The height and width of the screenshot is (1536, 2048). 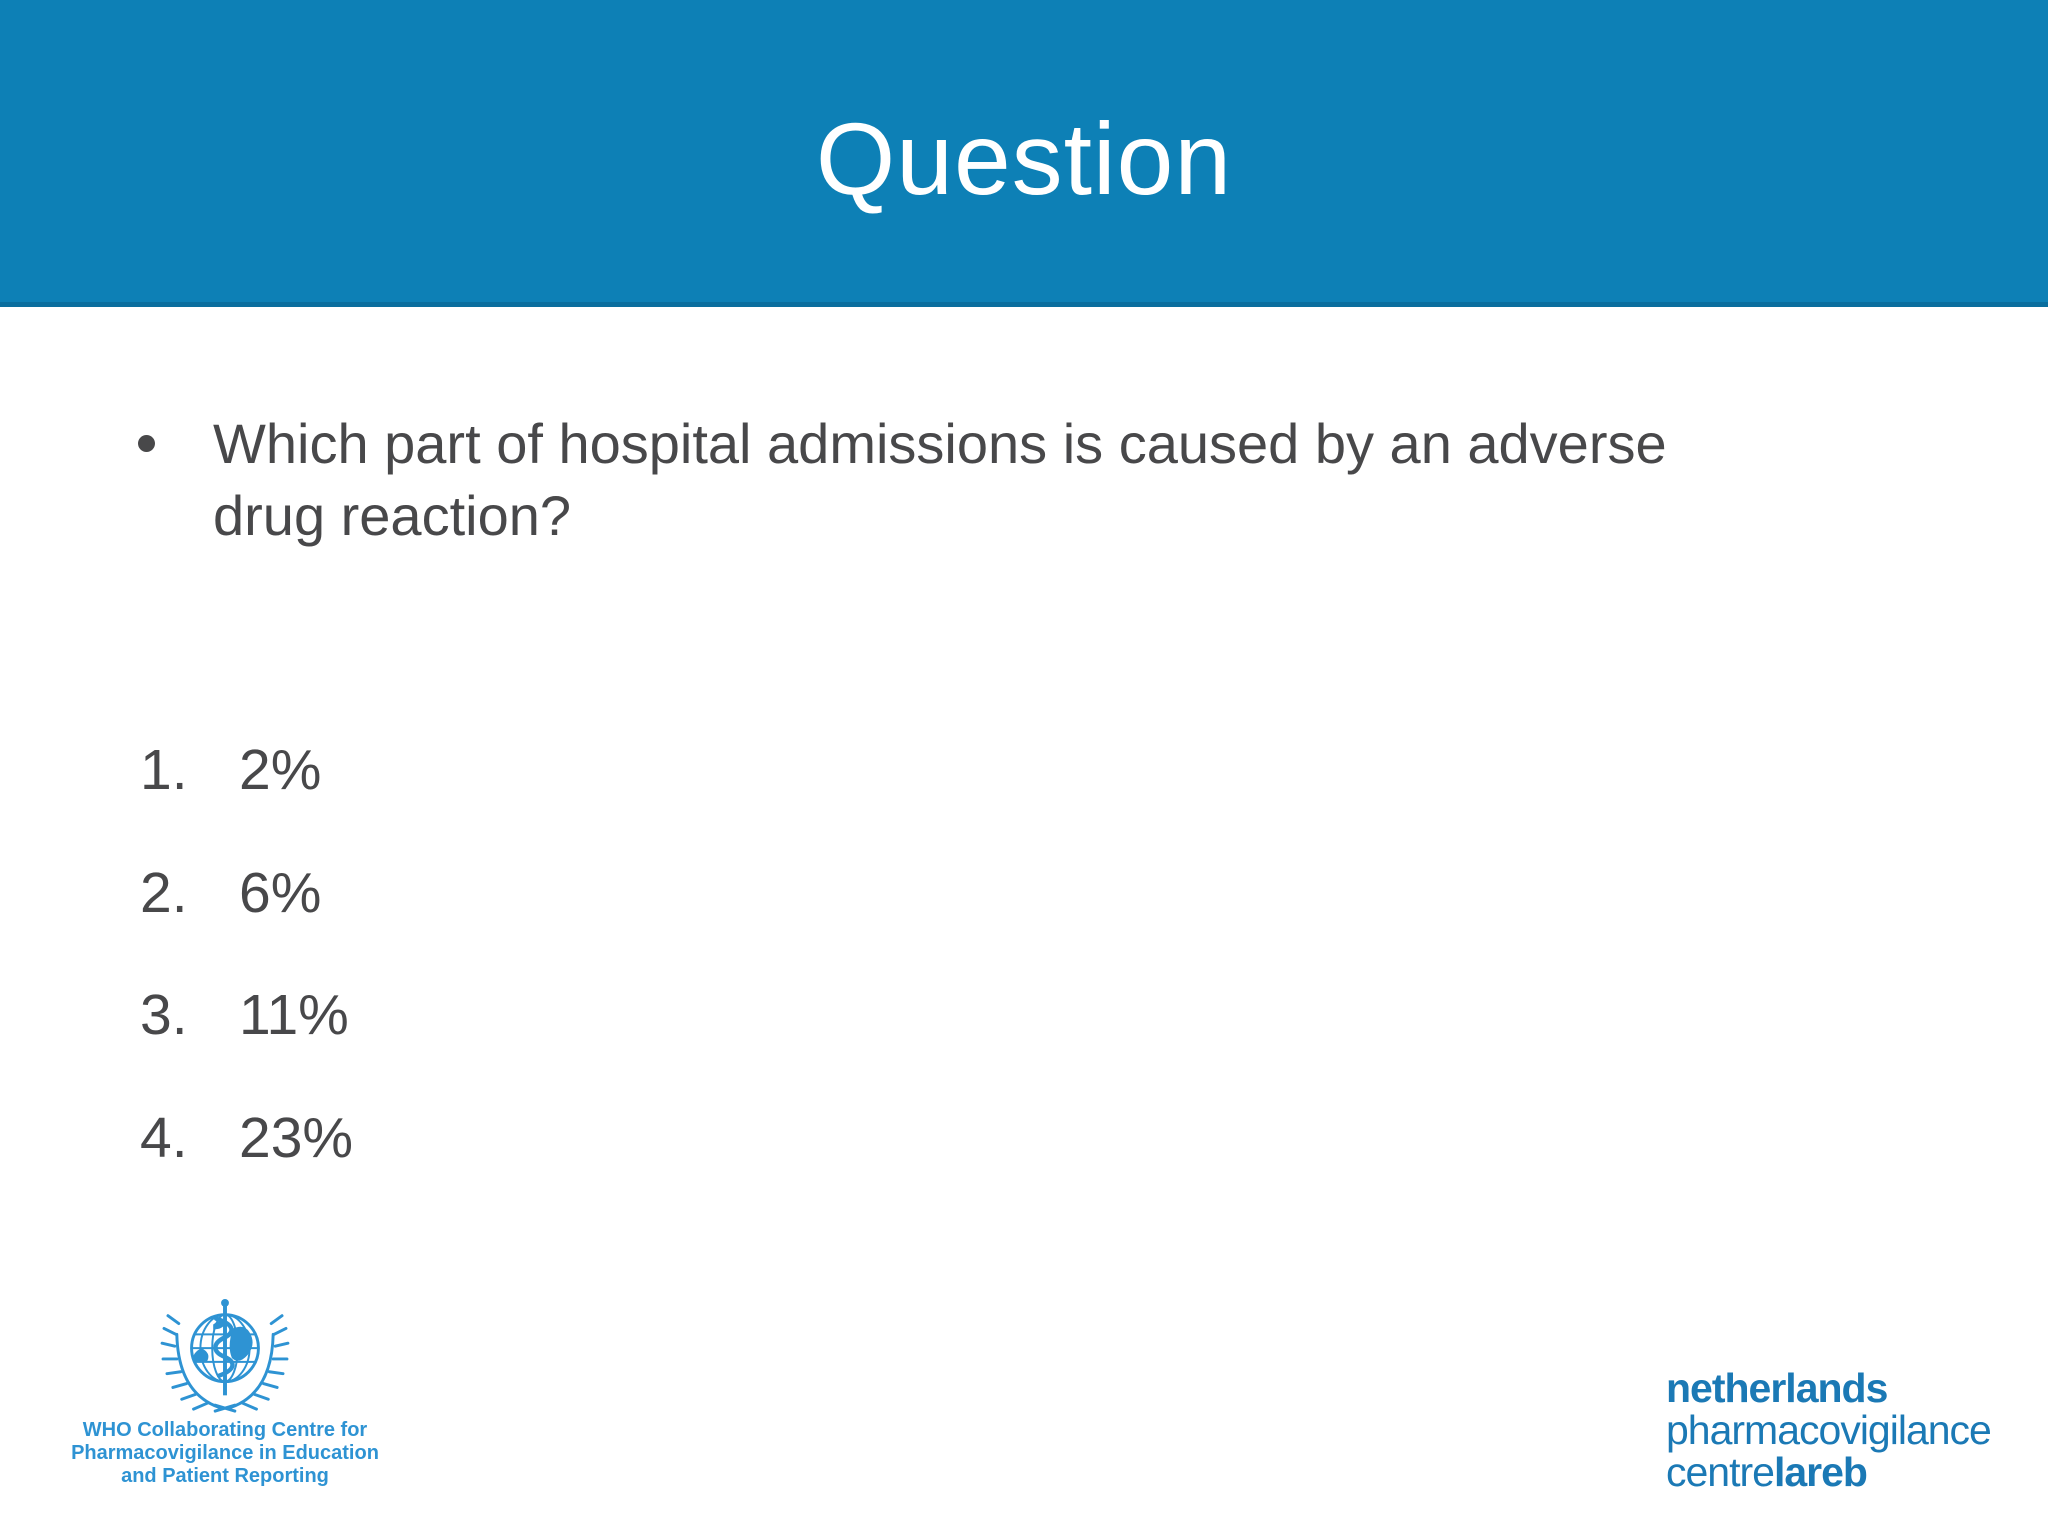 I want to click on answer-item-1: 1. 2%, so click(x=246, y=770).